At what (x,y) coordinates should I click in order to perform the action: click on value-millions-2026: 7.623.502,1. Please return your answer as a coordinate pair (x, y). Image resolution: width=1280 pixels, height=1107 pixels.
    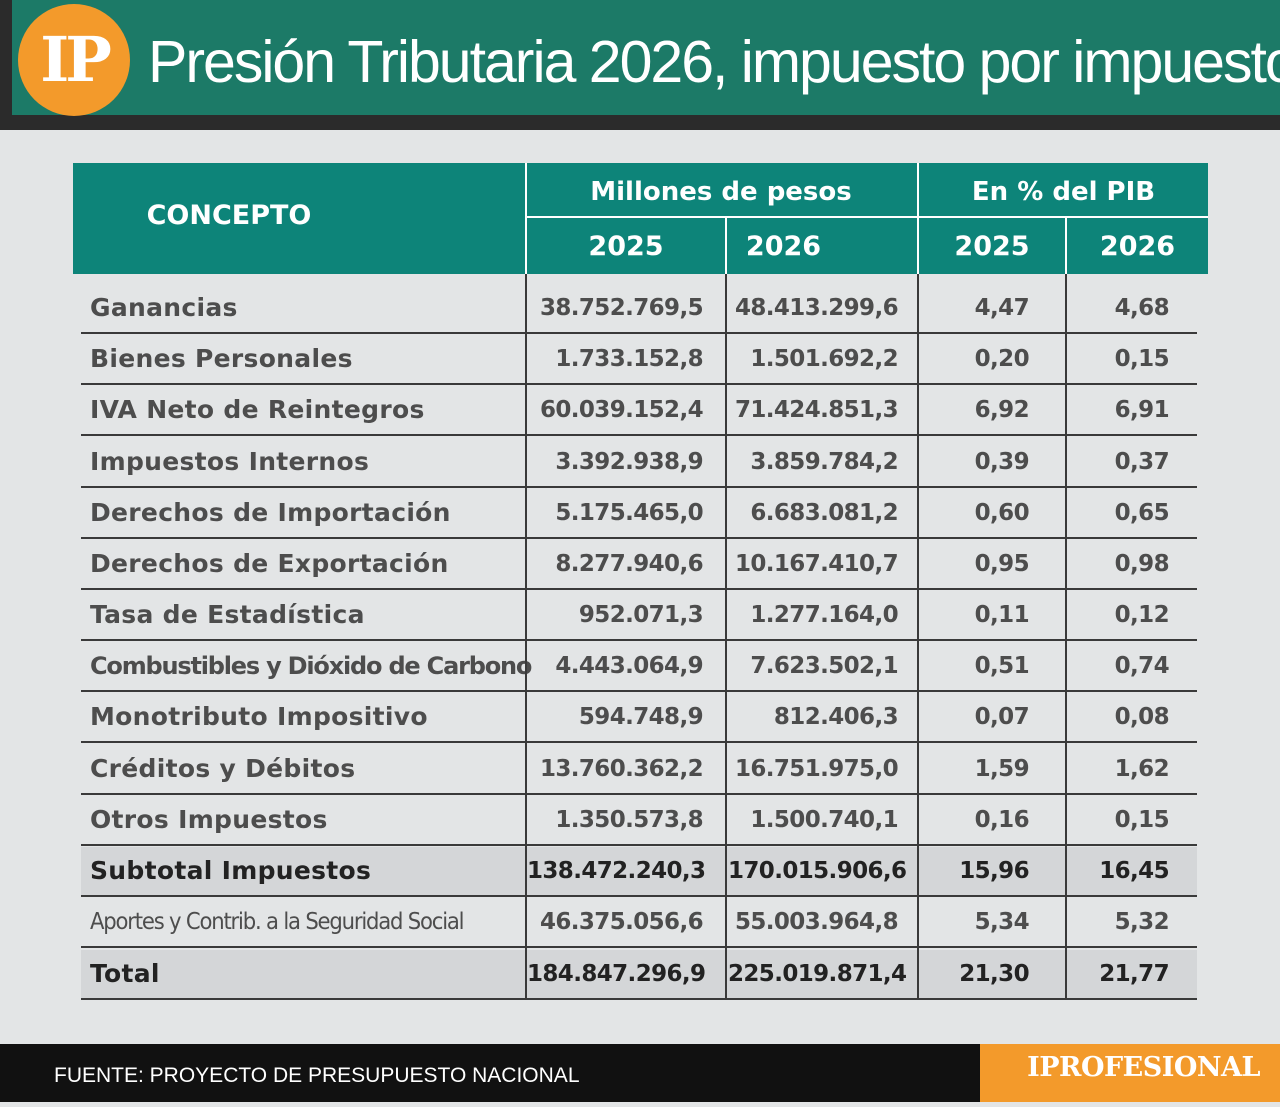
    Looking at the image, I should click on (824, 666).